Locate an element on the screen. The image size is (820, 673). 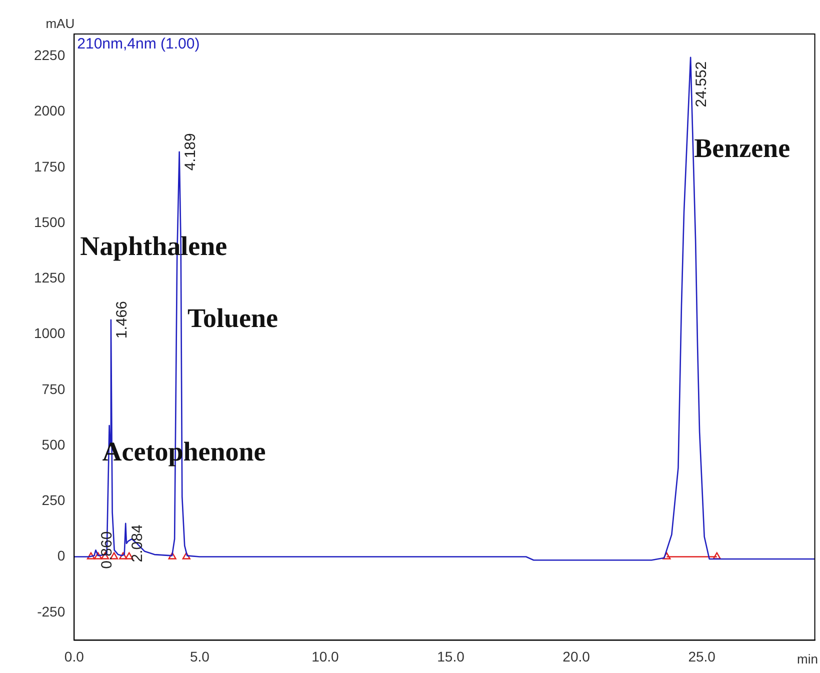
annotation: 0.860 is located at coordinates (107, 550).